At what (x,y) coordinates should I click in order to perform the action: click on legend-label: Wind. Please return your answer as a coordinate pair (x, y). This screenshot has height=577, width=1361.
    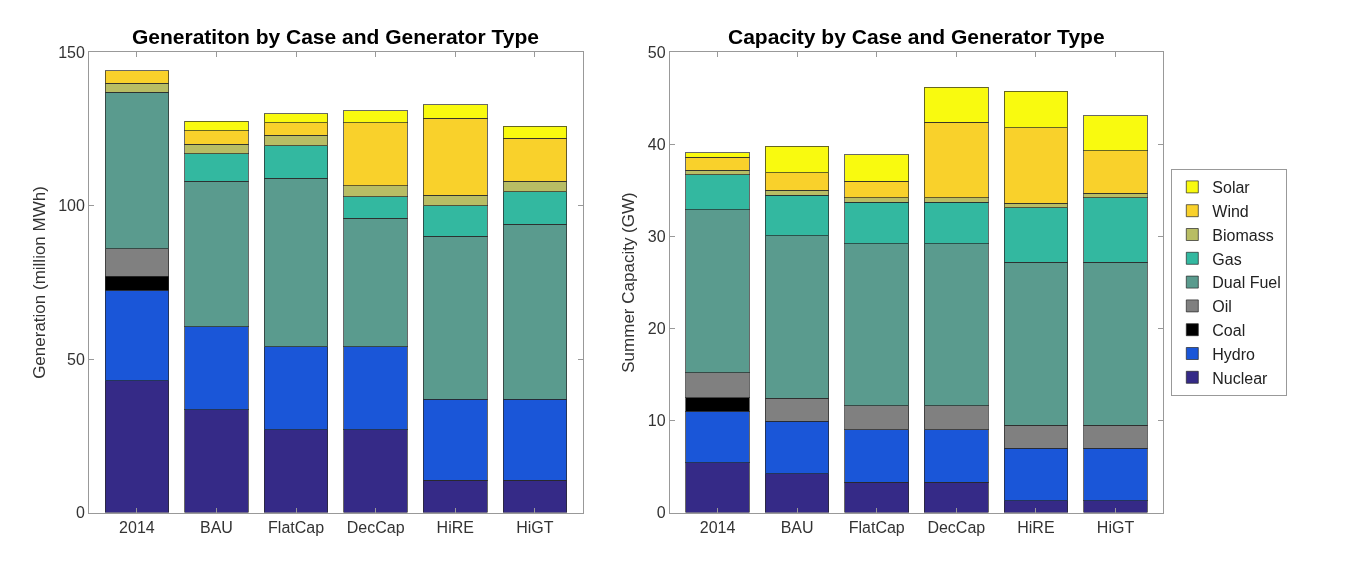
    Looking at the image, I should click on (1230, 211).